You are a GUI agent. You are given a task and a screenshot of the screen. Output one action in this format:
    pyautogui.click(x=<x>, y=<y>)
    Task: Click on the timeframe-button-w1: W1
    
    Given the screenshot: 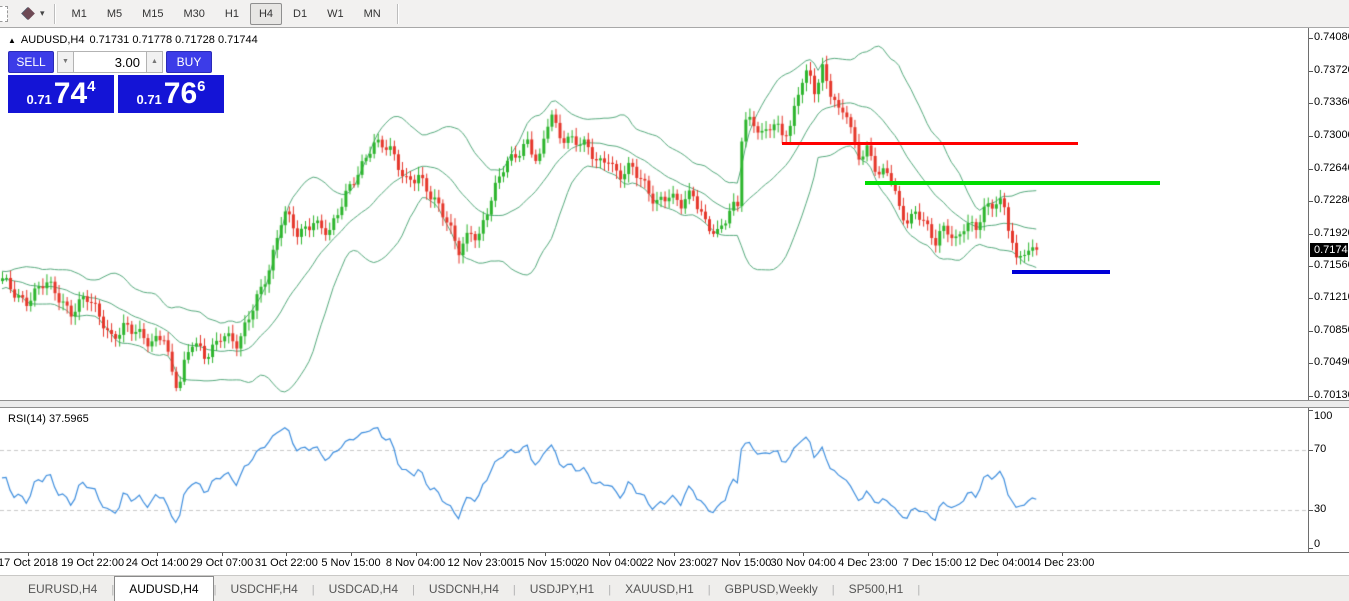 What is the action you would take?
    pyautogui.click(x=335, y=13)
    